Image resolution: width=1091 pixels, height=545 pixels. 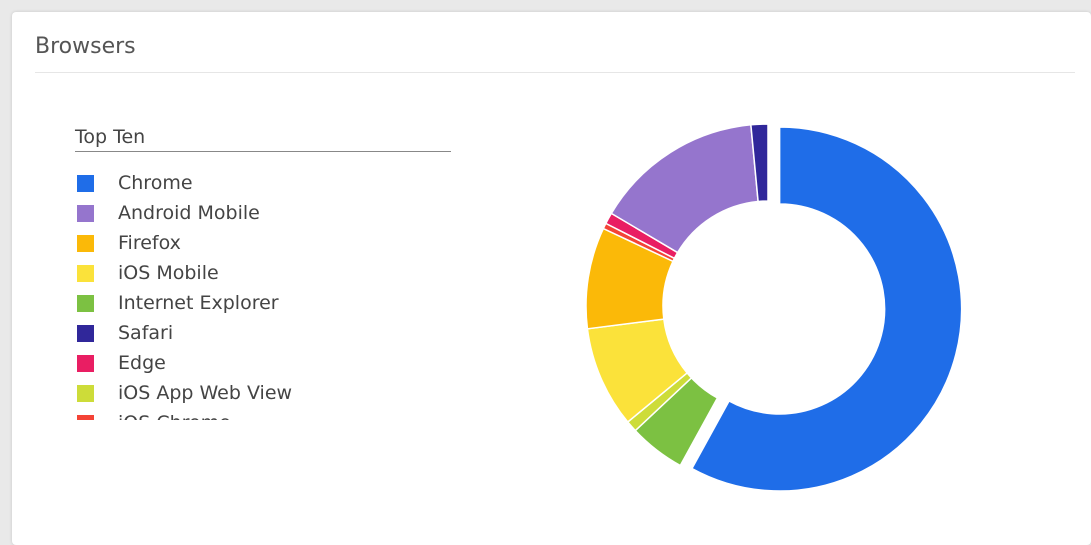 What do you see at coordinates (263, 213) in the screenshot?
I see `legend-item: Android Mobile` at bounding box center [263, 213].